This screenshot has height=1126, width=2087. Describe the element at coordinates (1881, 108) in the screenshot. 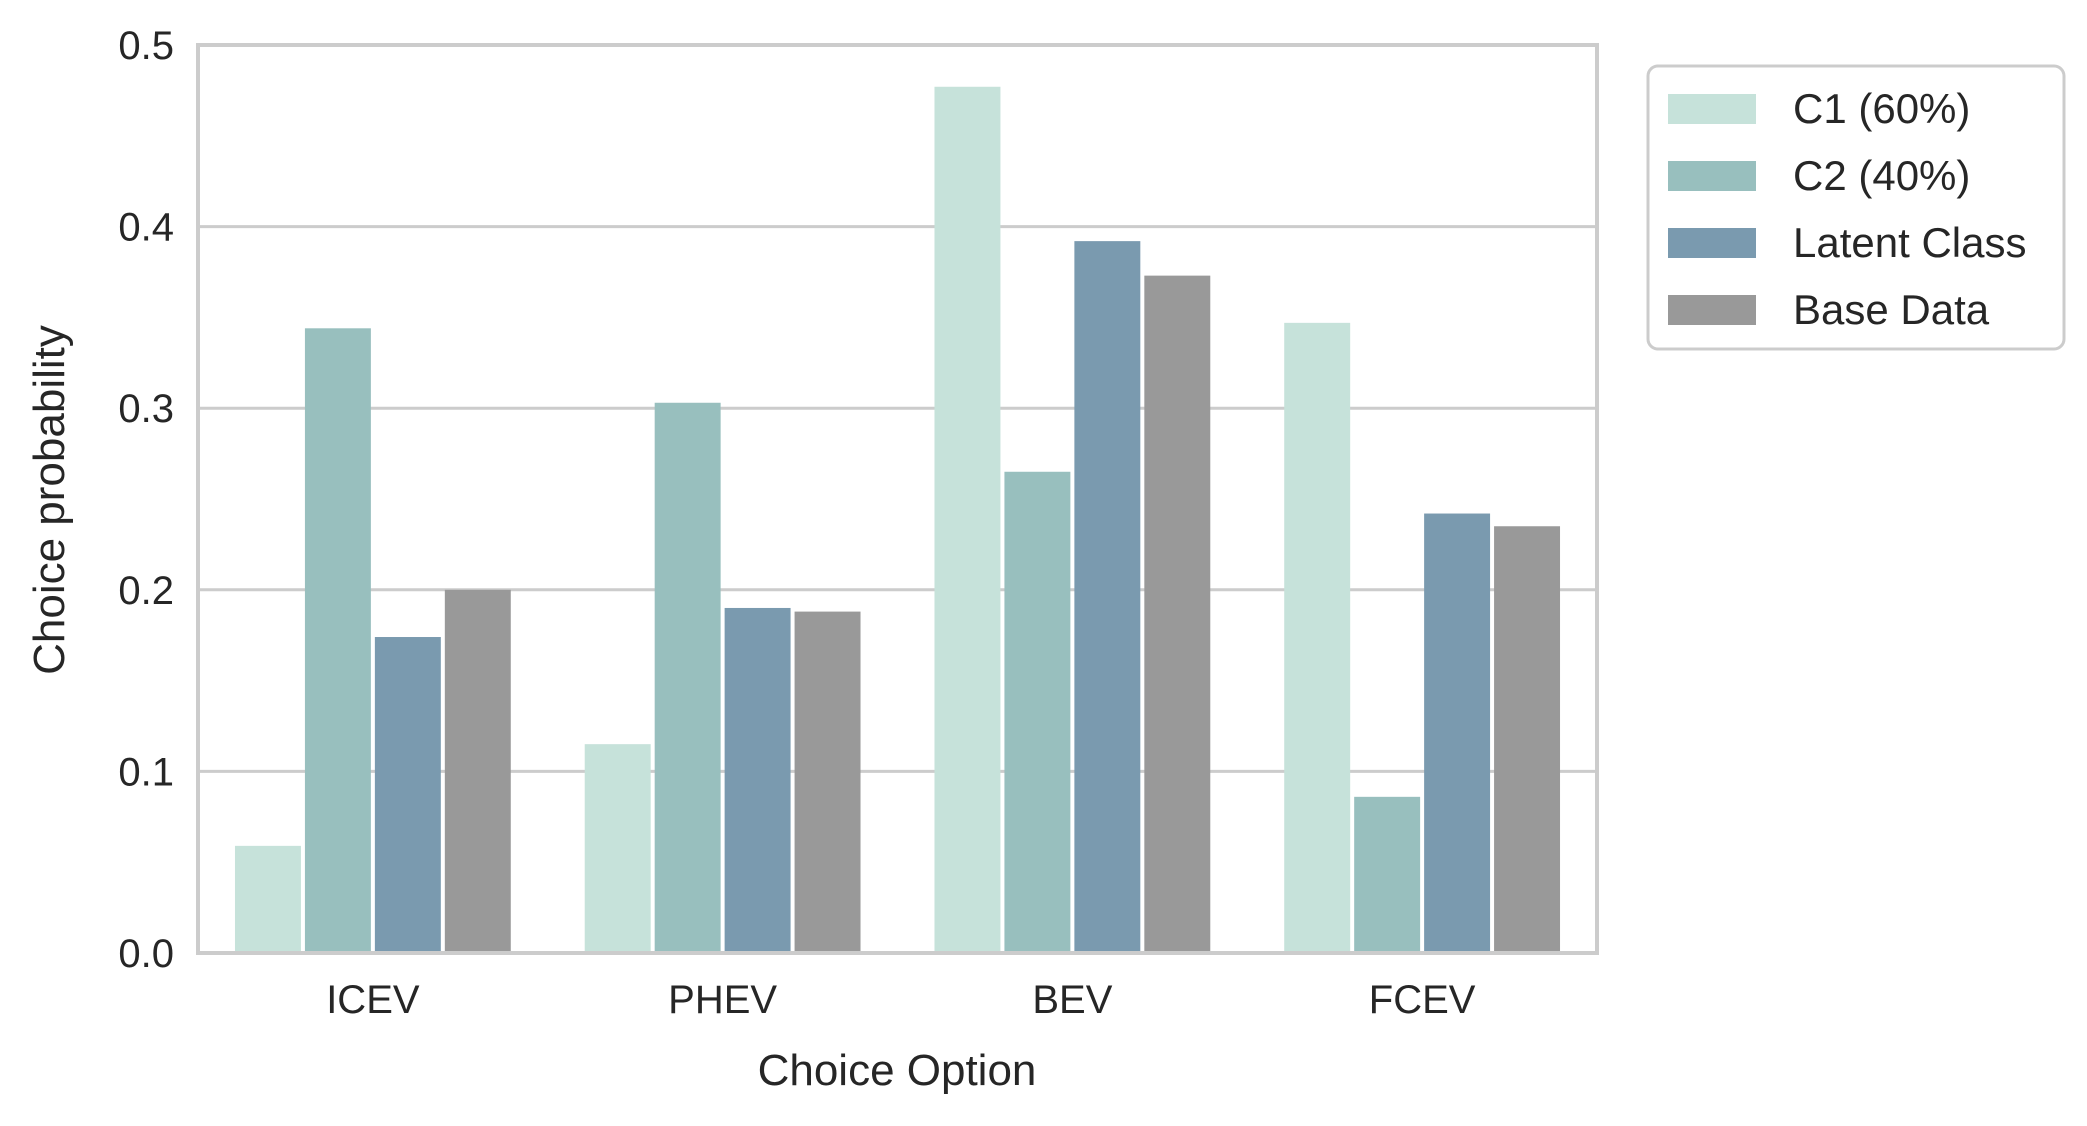

I see `legend-label: C1 (60%)` at that location.